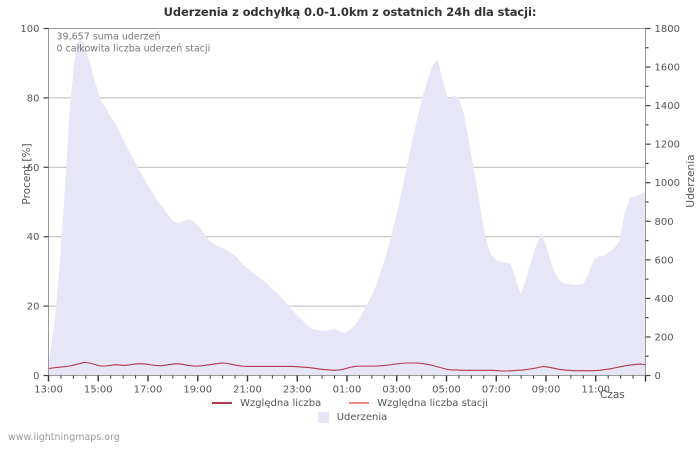  What do you see at coordinates (297, 390) in the screenshot?
I see `x-axis-tick-label: 23:00` at bounding box center [297, 390].